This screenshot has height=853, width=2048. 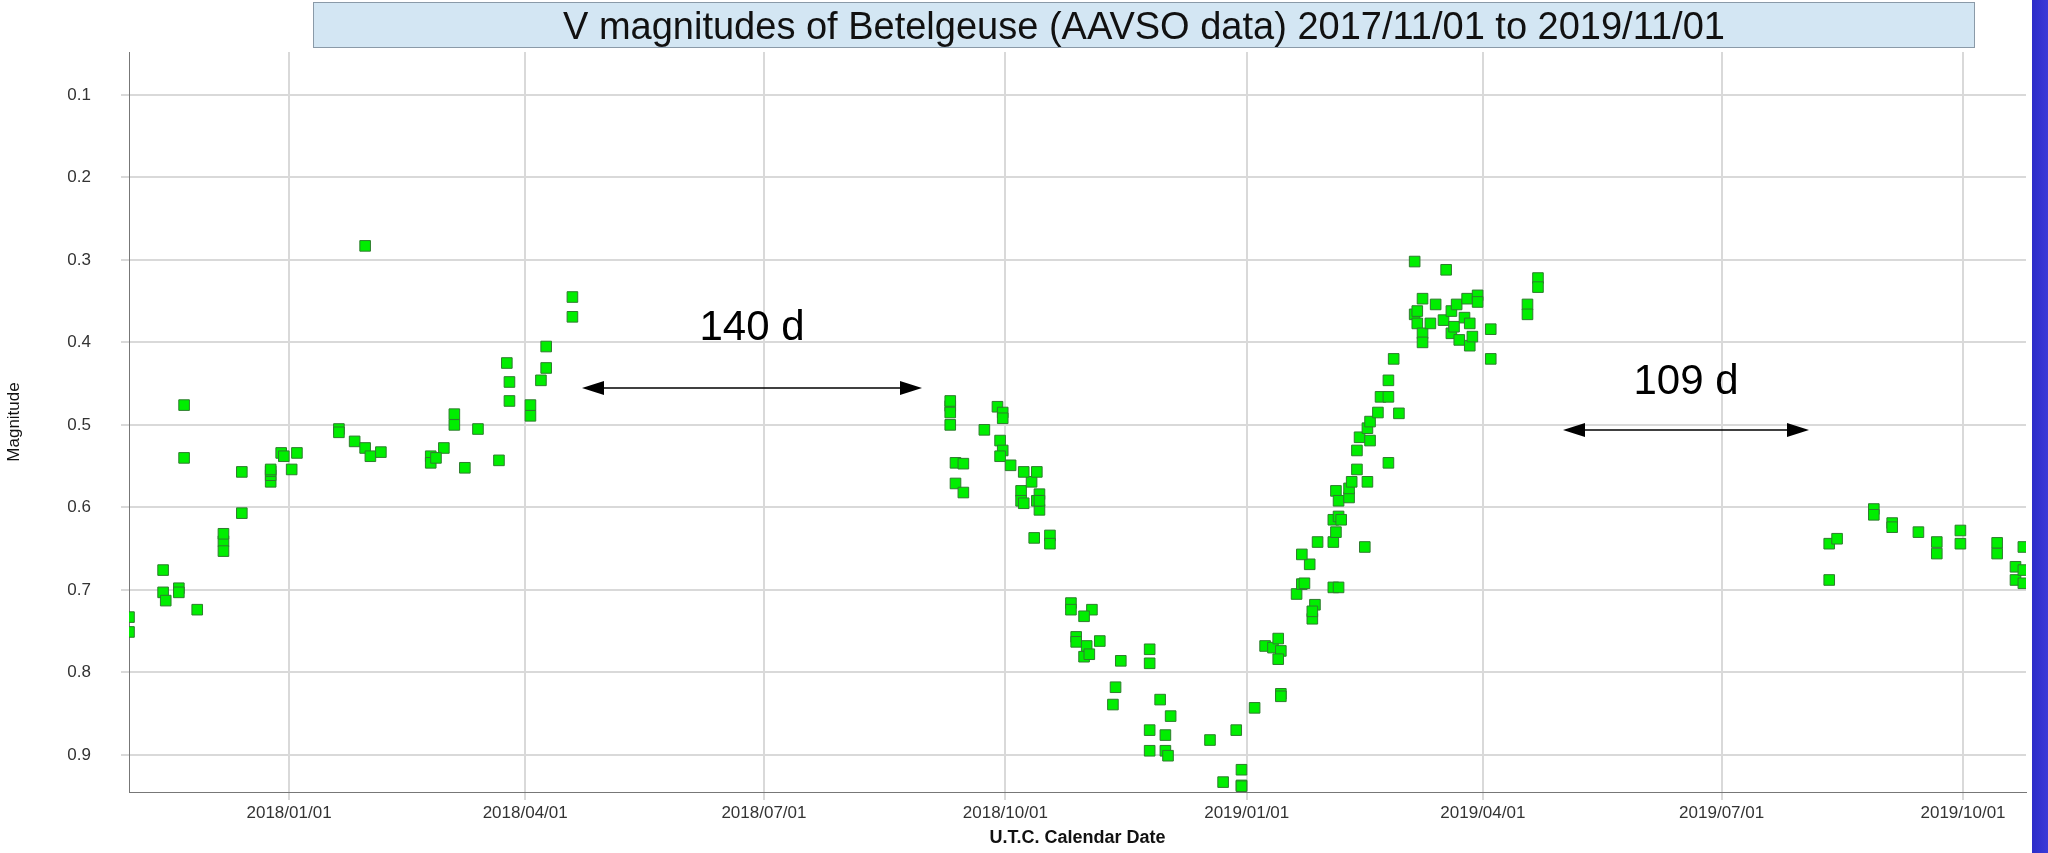 I want to click on x-axis-title: U.T.C. Calendar Date, so click(x=1077, y=837).